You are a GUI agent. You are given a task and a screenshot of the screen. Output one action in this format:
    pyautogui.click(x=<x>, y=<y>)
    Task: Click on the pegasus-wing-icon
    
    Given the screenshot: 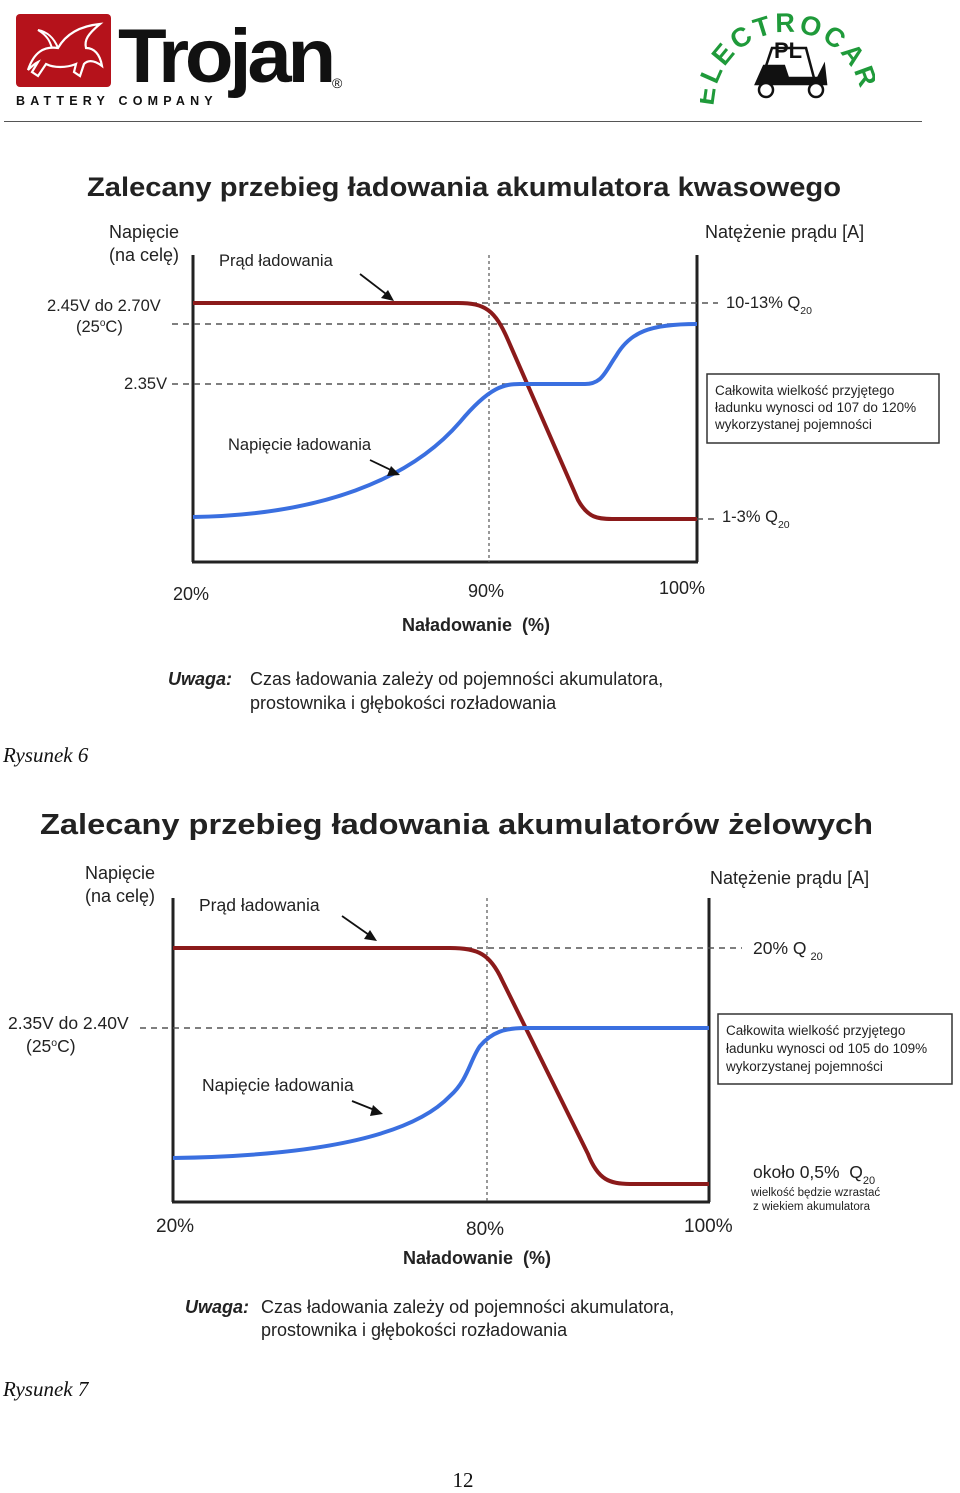 What is the action you would take?
    pyautogui.click(x=48, y=39)
    